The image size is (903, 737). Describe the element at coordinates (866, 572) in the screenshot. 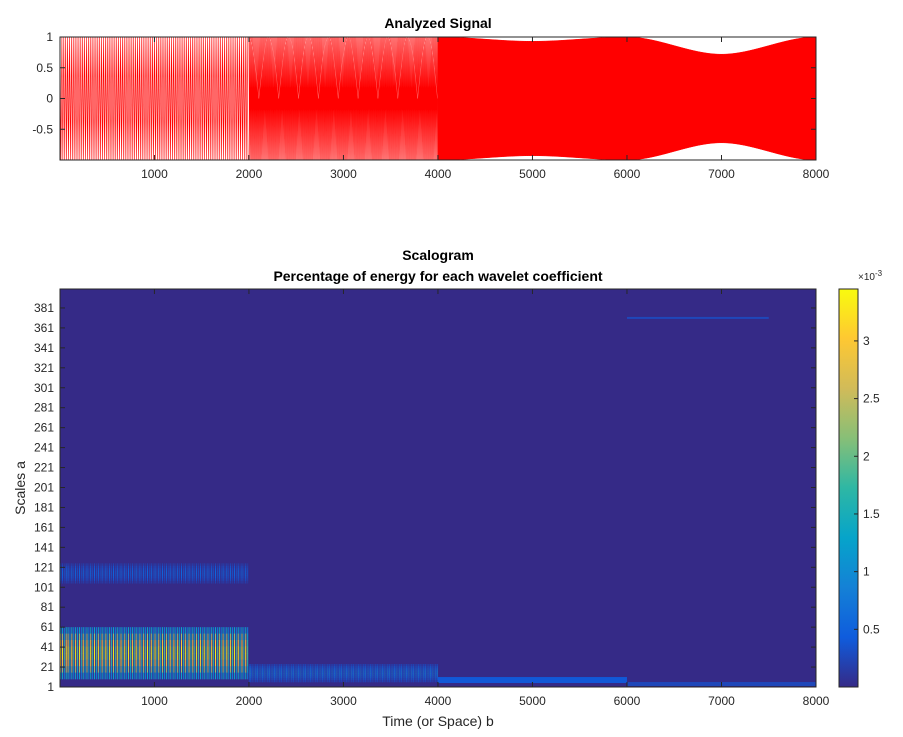

I see `colorbar-tick-label: 1` at that location.